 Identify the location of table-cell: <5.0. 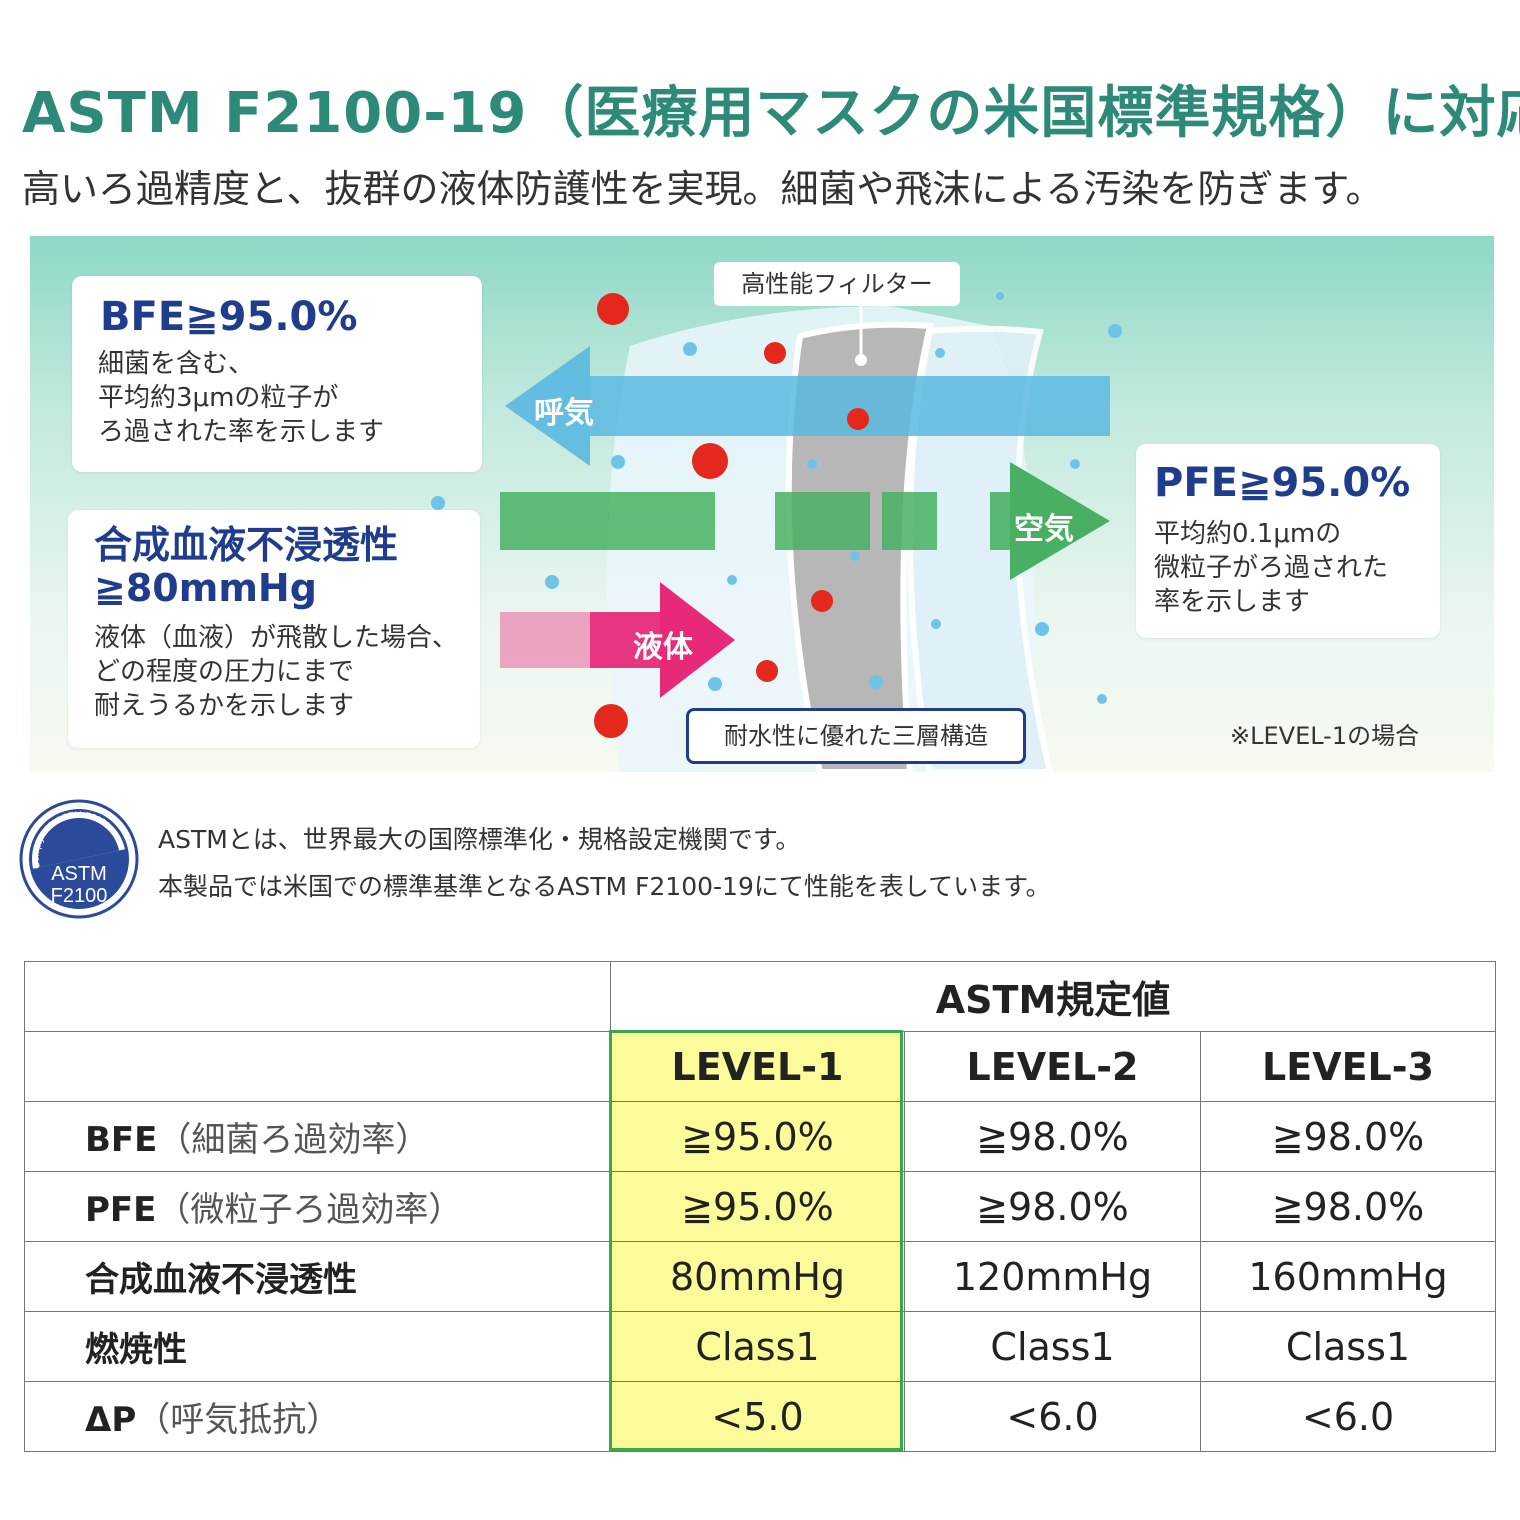
(757, 1416).